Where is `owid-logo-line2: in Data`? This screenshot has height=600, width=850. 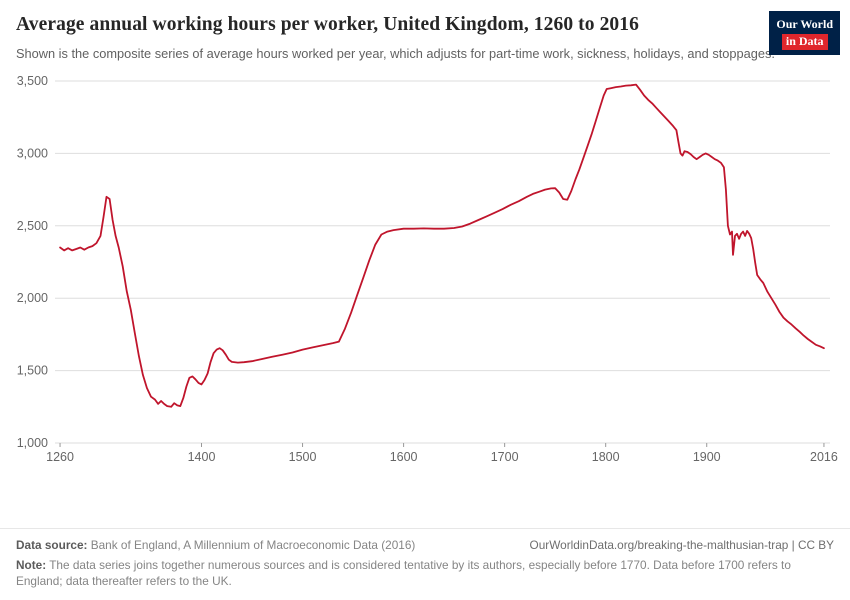 owid-logo-line2: in Data is located at coordinates (804, 42).